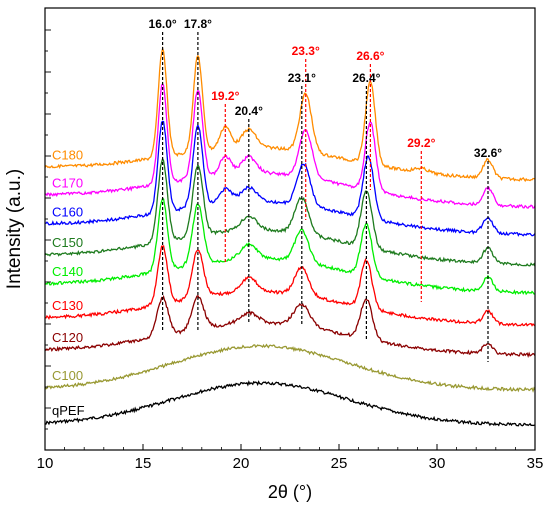 The image size is (550, 508). What do you see at coordinates (68, 283) in the screenshot?
I see `series-labels: qPEF C100 C120 C130 C140 C150 C160 C170 C180` at bounding box center [68, 283].